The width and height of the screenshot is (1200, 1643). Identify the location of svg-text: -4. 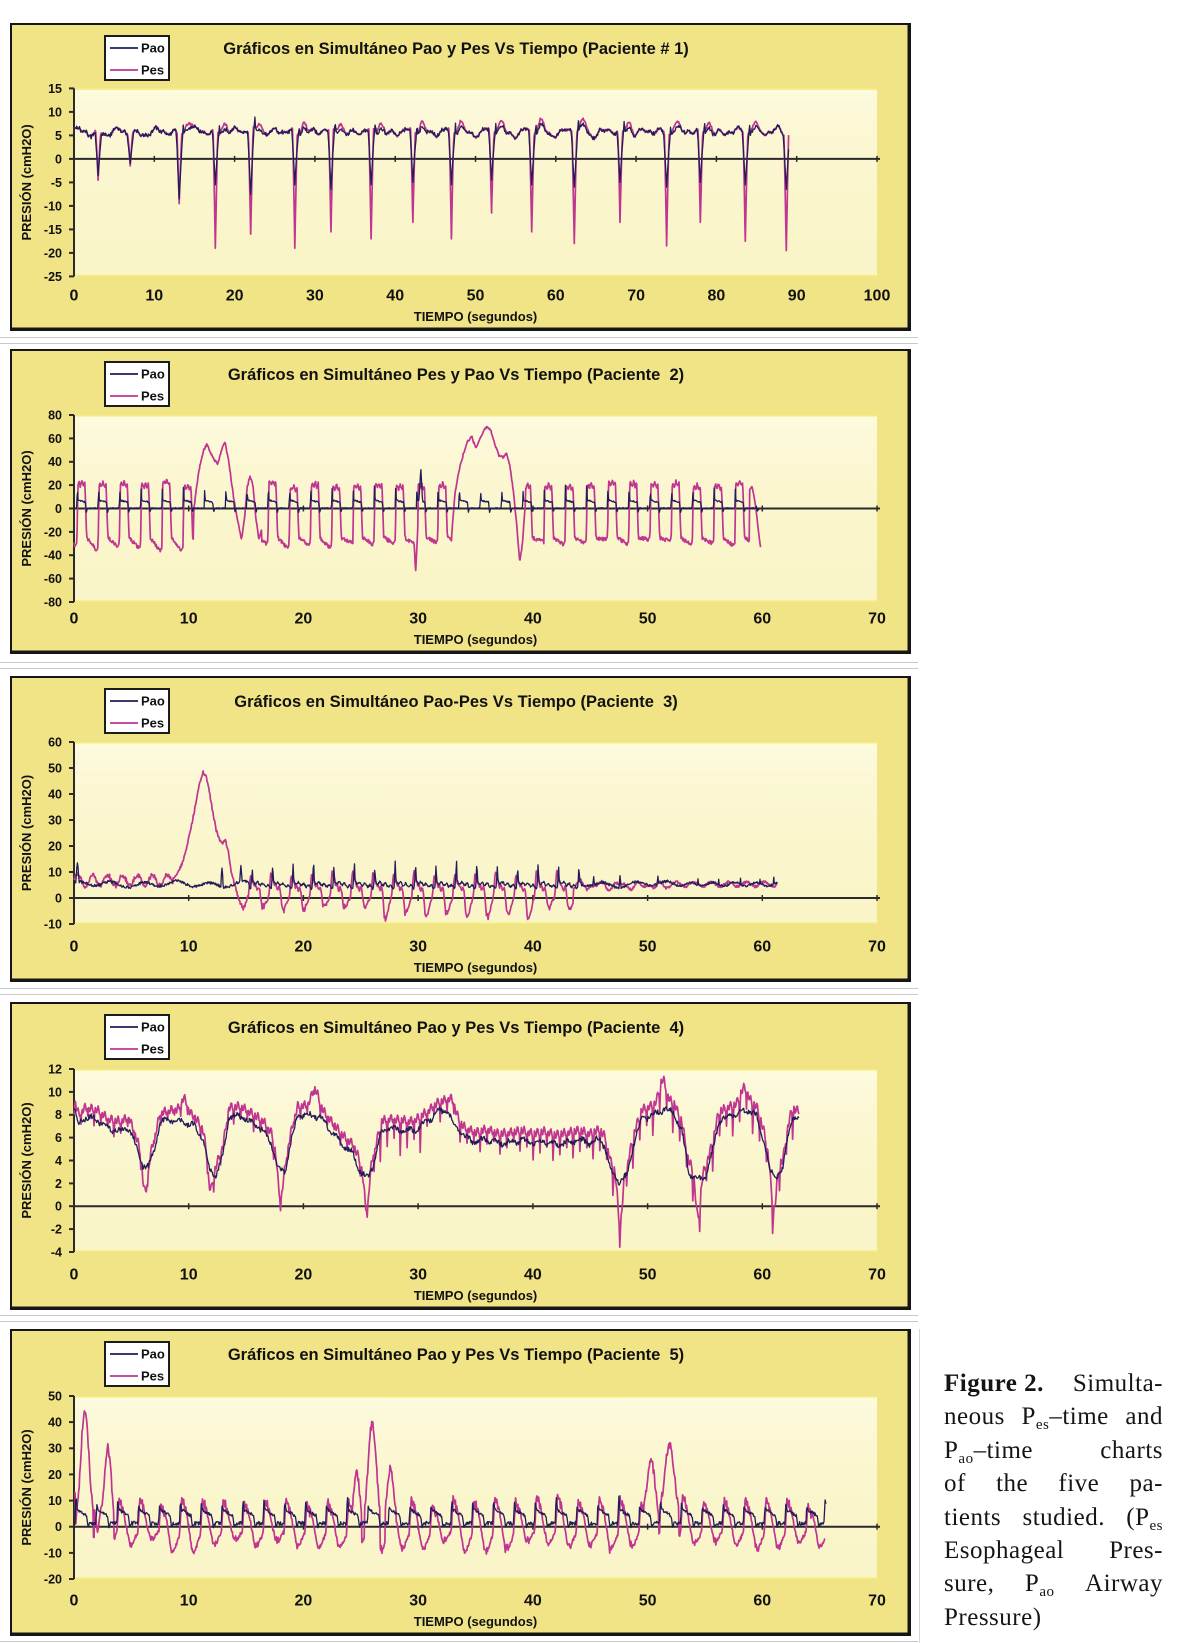
(56, 1252).